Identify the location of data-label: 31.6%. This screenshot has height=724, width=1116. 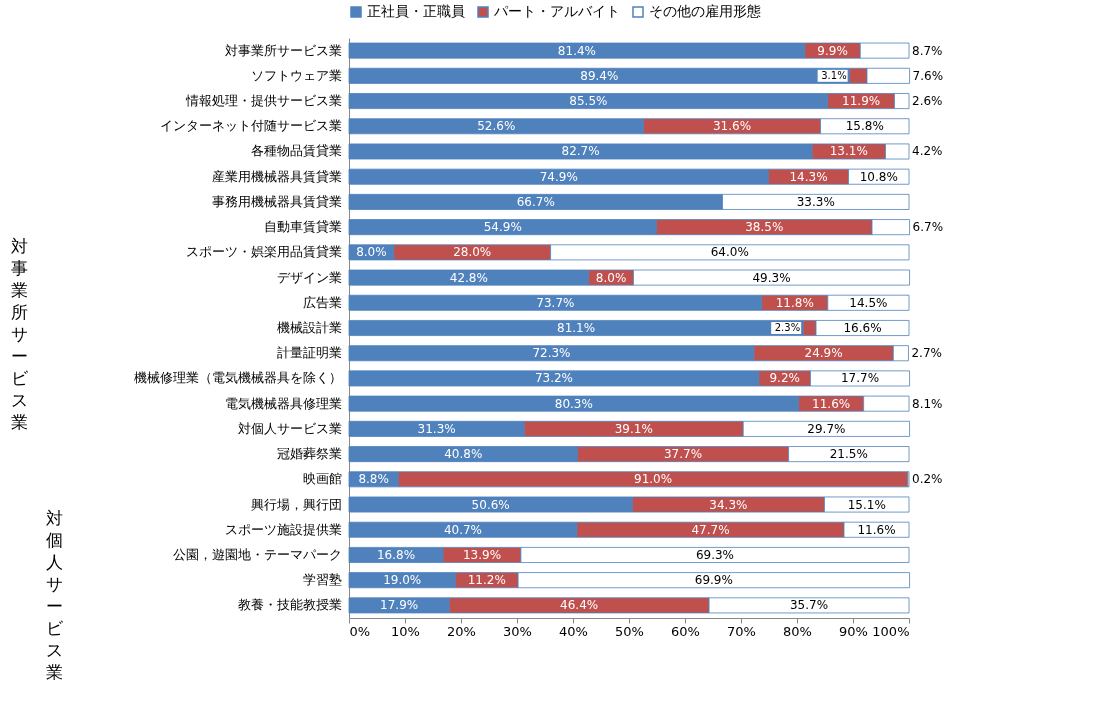
(732, 126).